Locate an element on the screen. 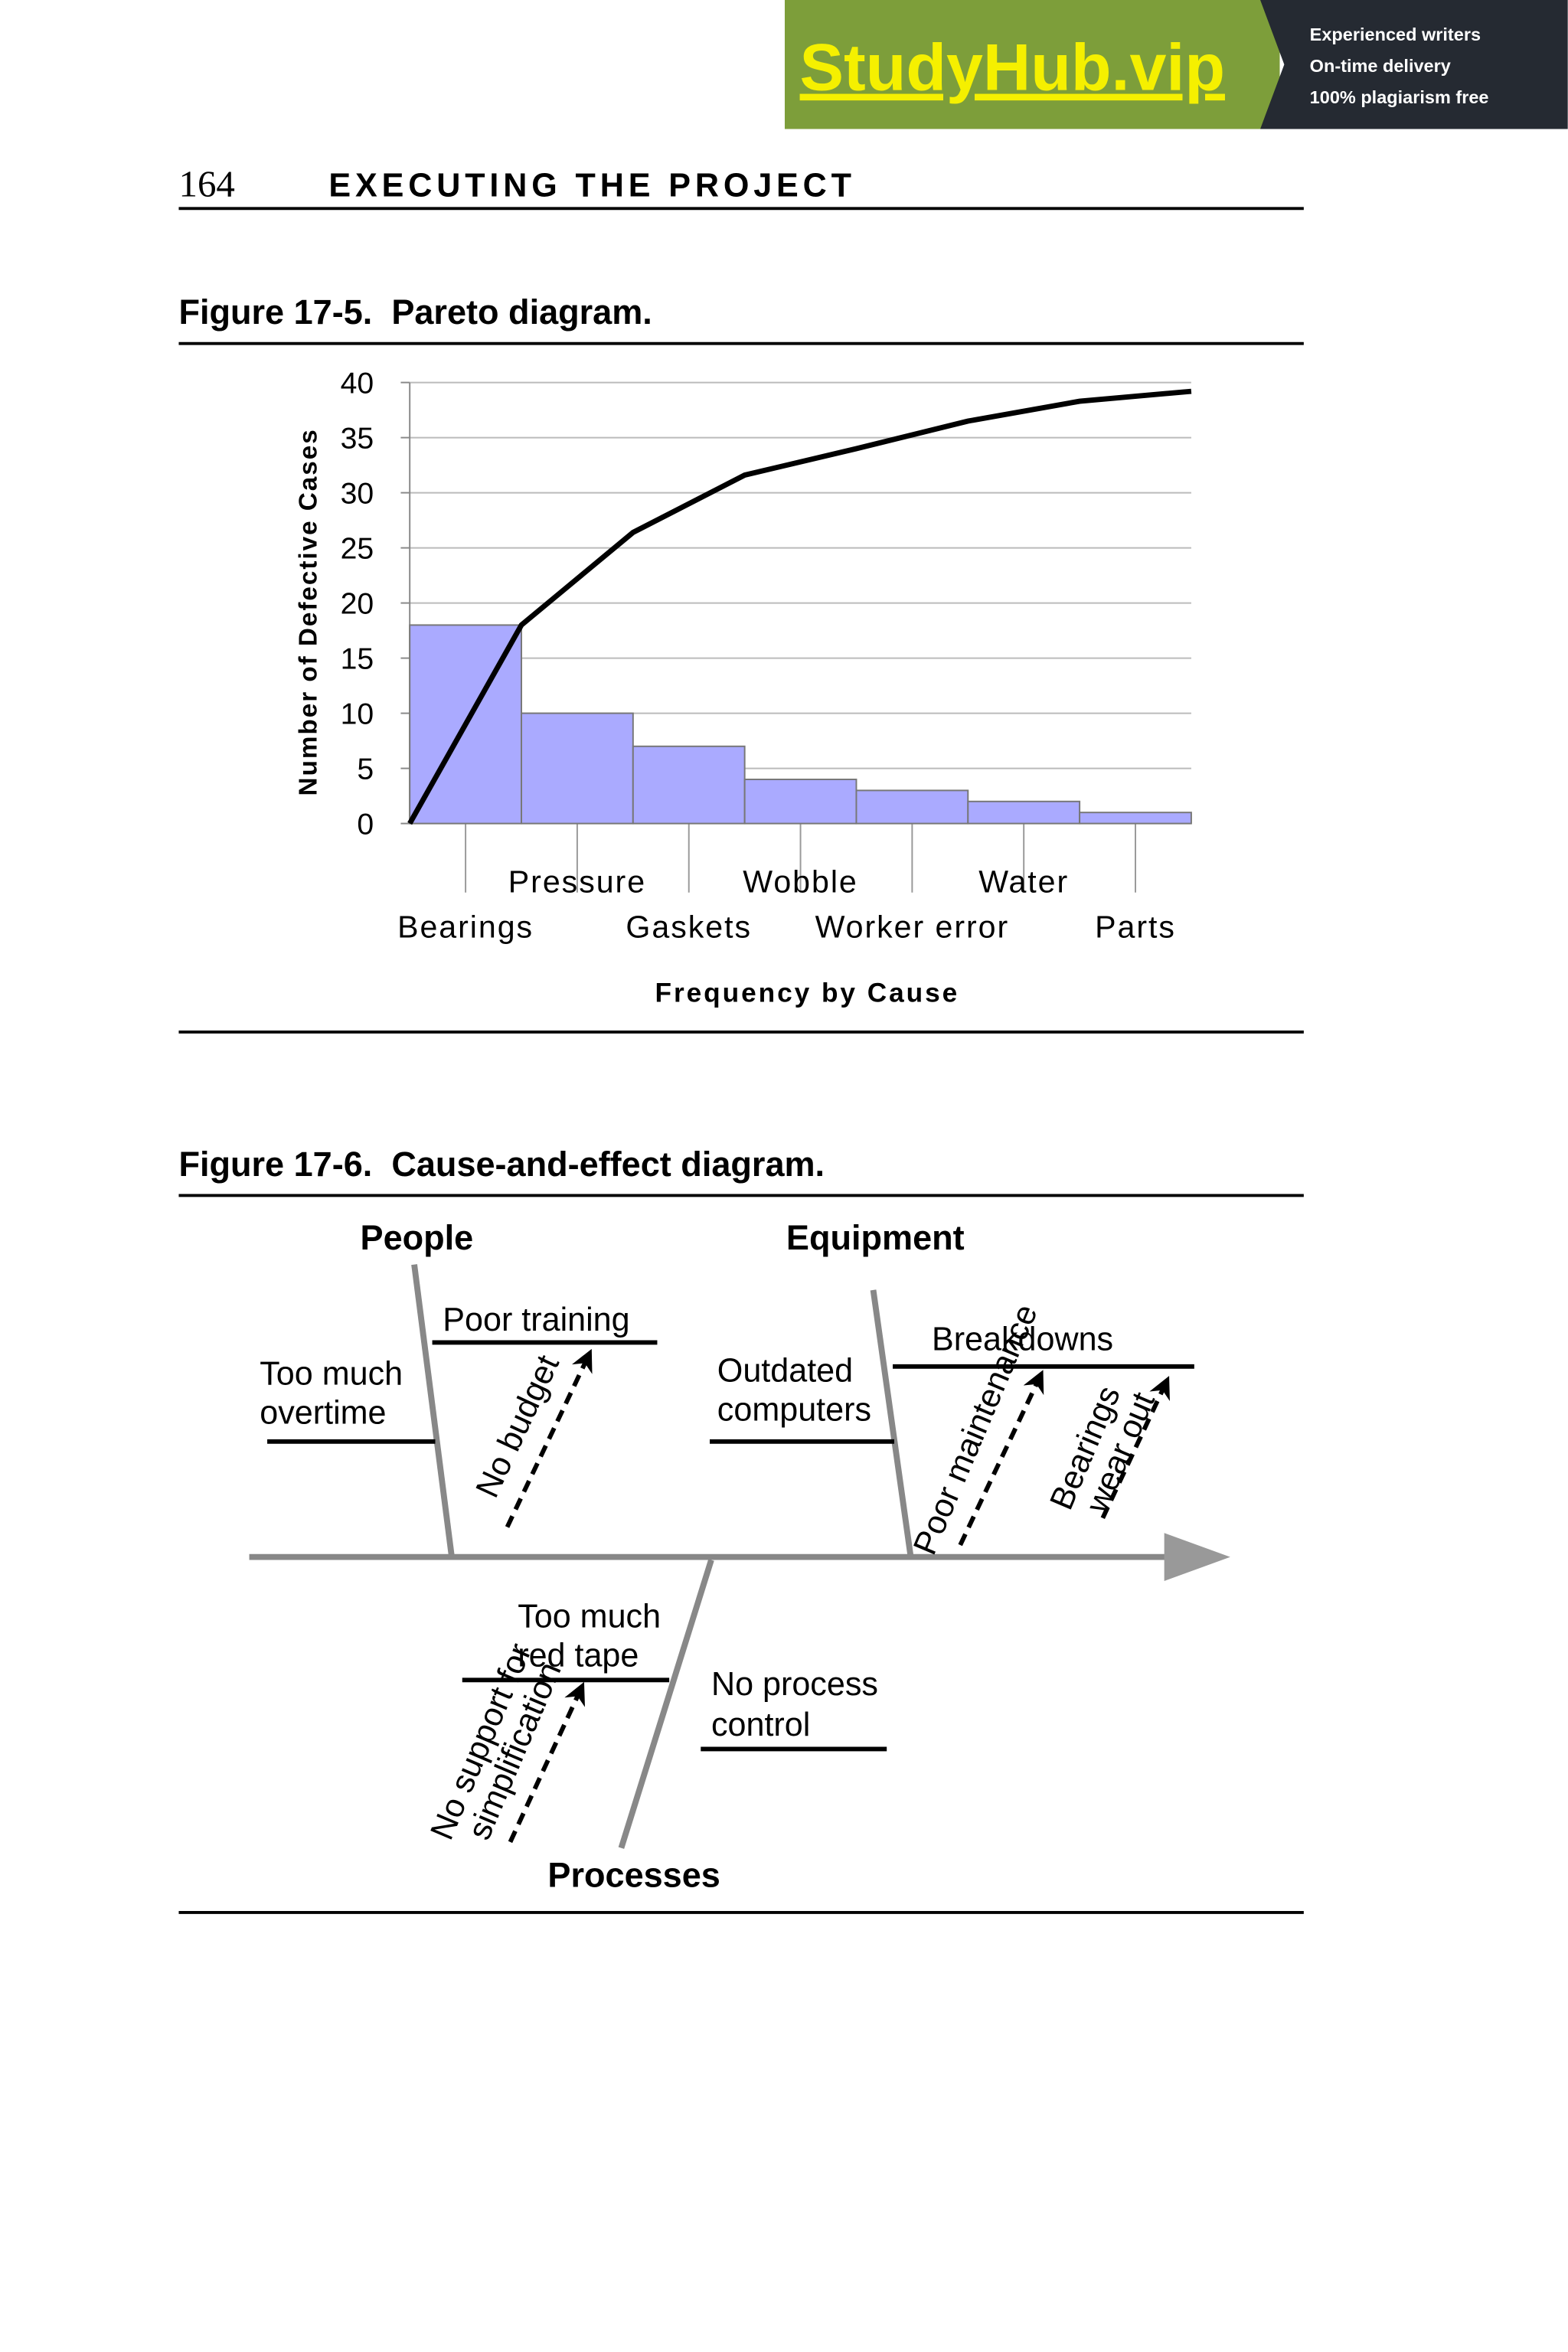  banner-feature: Experienced writers is located at coordinates (1395, 34).